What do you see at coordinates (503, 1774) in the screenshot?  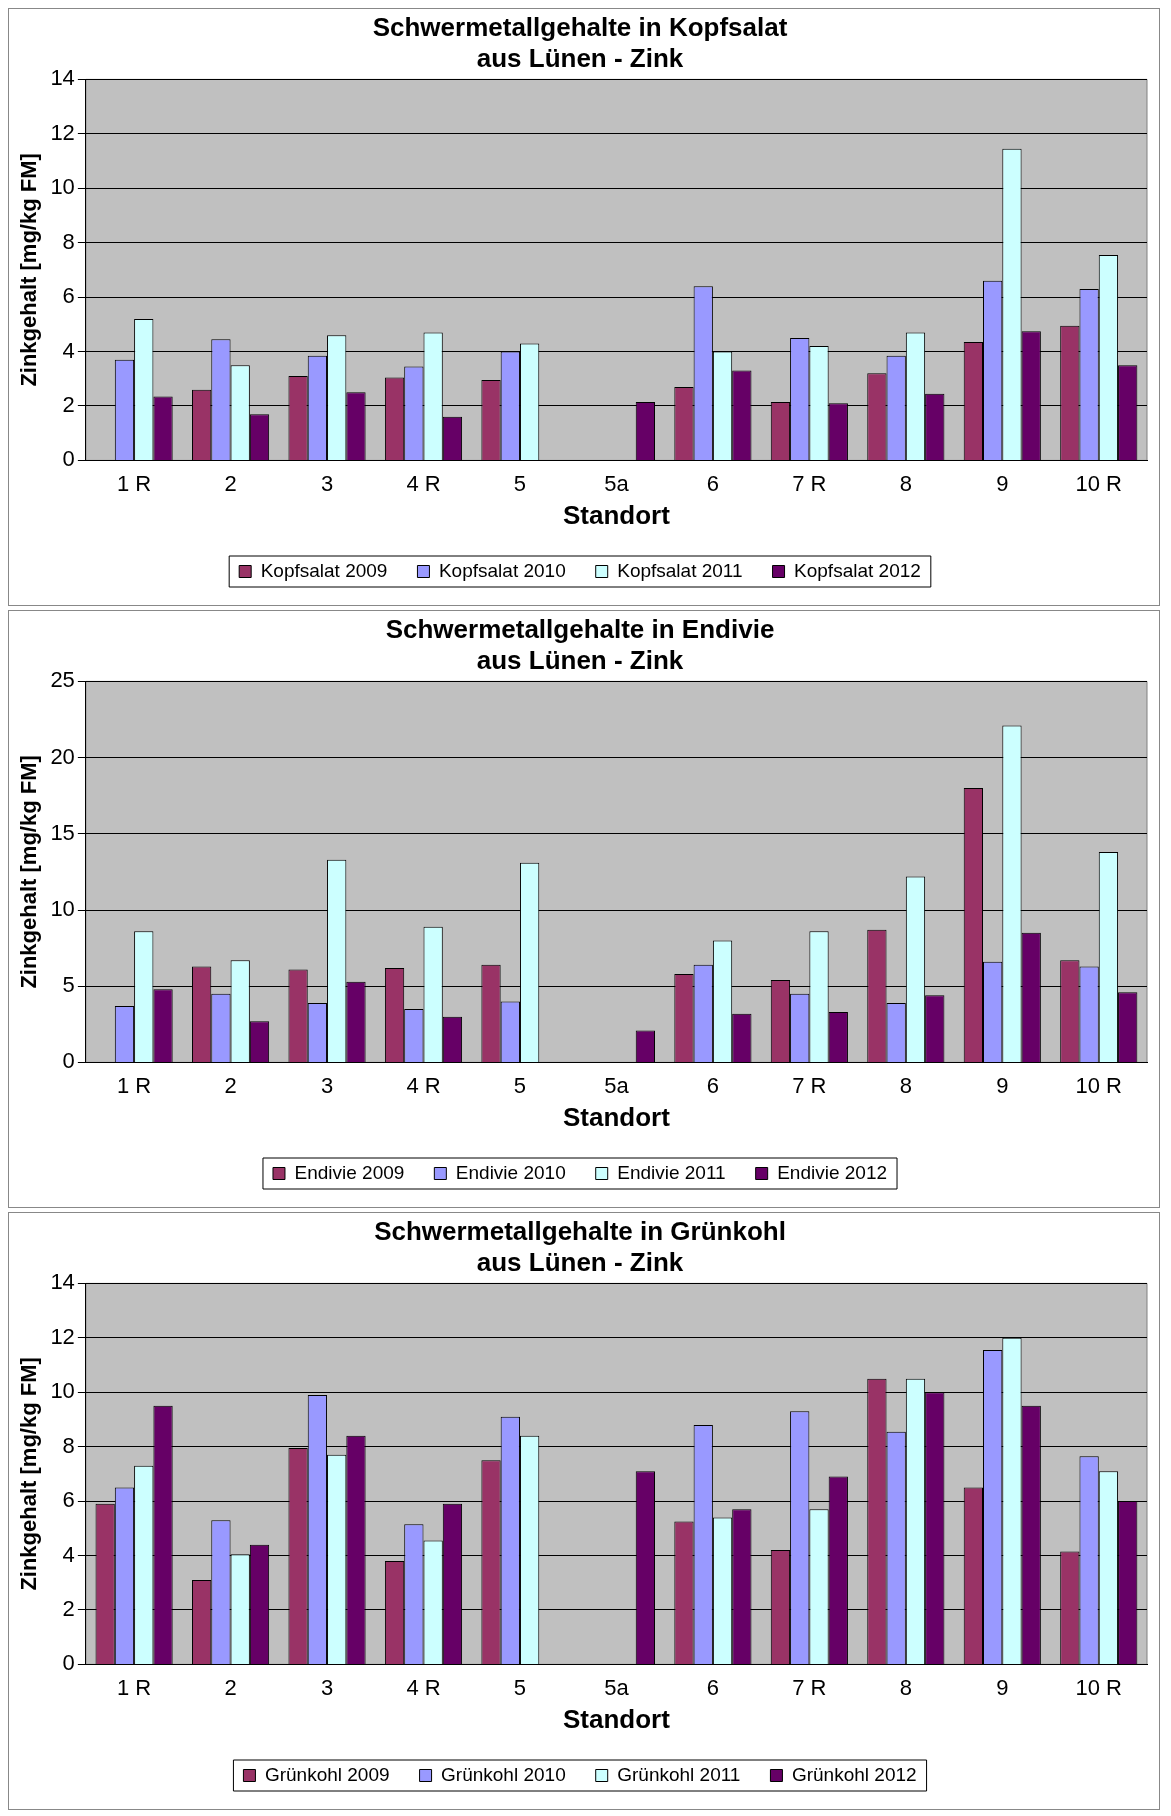 I see `legend-label: Grünkohl 2010` at bounding box center [503, 1774].